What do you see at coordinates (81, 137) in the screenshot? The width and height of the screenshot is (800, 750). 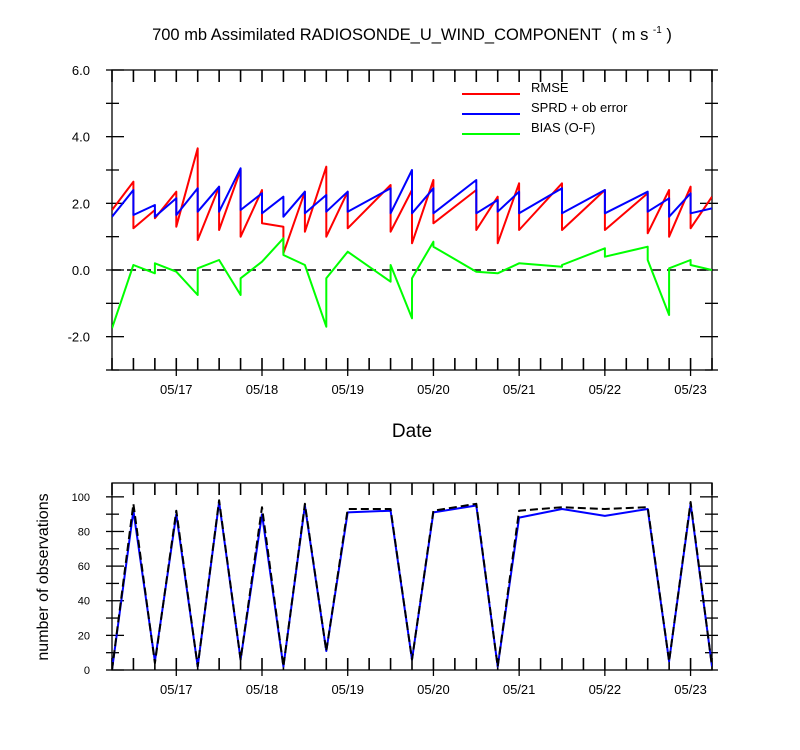 I see `y-tick-label: 4.0` at bounding box center [81, 137].